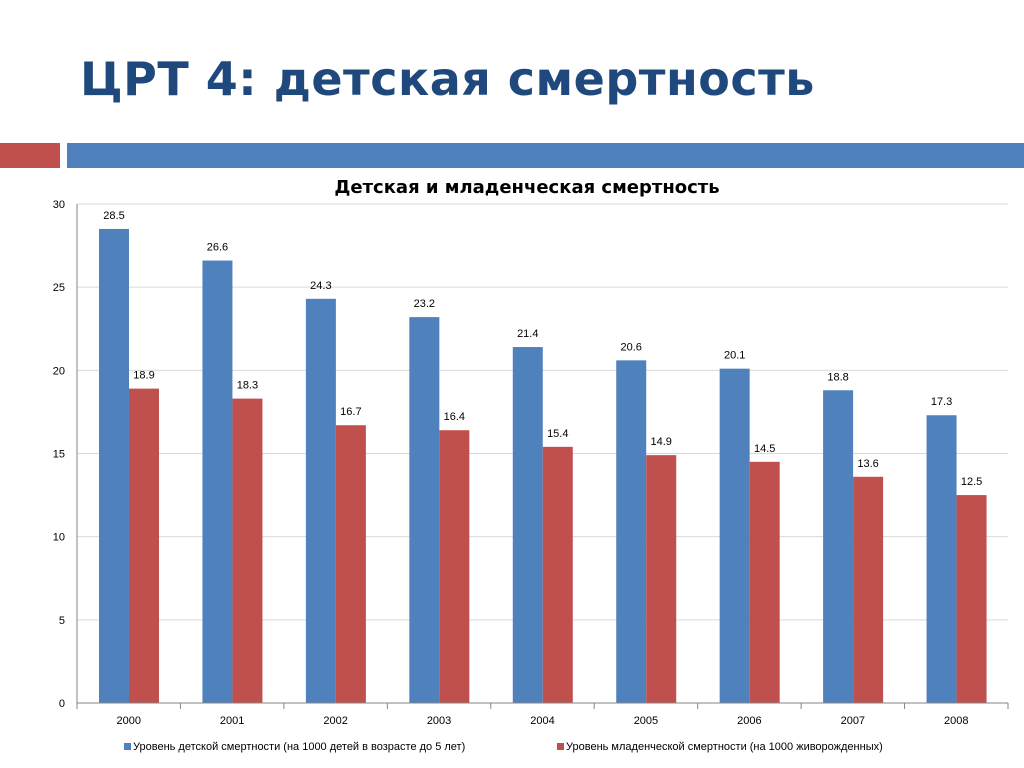 The height and width of the screenshot is (768, 1024). I want to click on accent-bar-red, so click(30, 155).